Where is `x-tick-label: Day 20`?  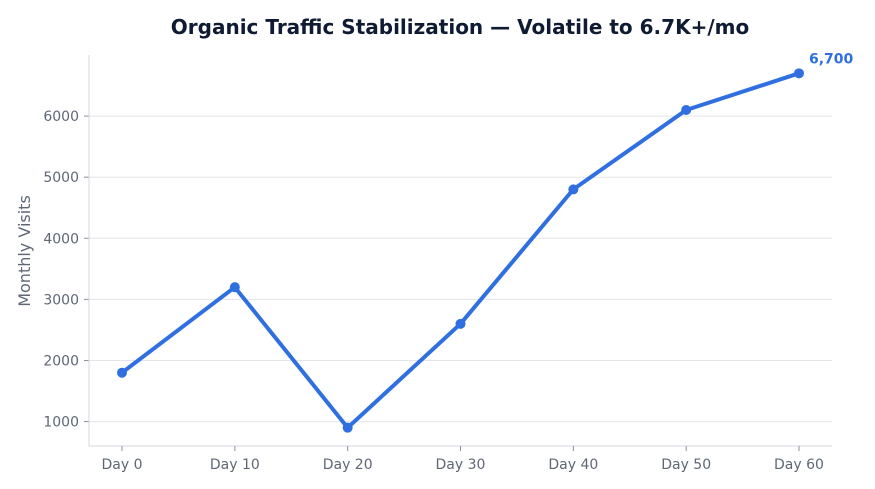 x-tick-label: Day 20 is located at coordinates (348, 465).